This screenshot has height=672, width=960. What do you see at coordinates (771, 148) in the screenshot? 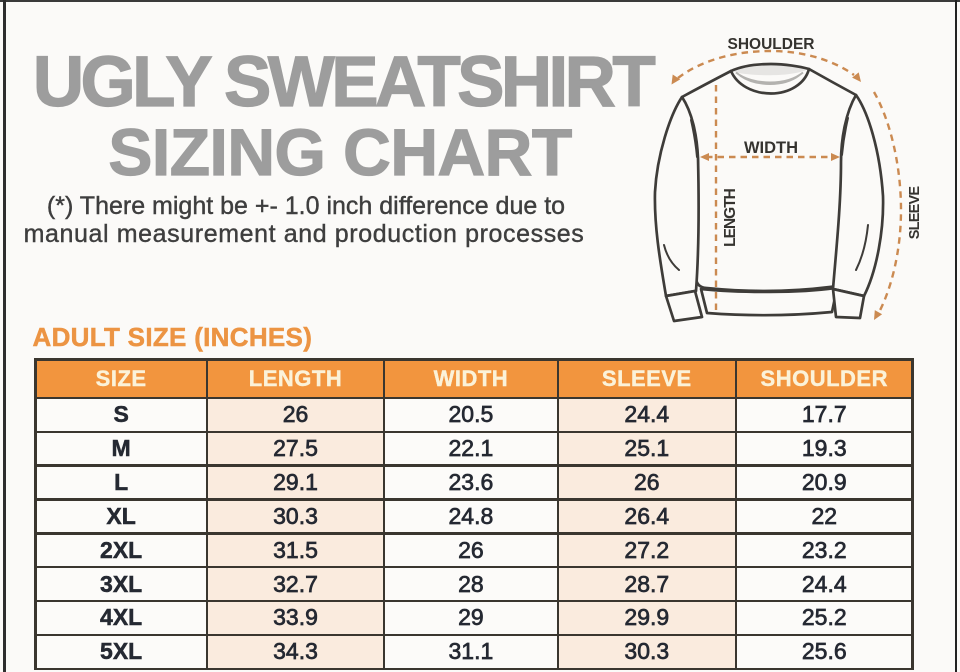
I see `svg-text: WIDTH` at bounding box center [771, 148].